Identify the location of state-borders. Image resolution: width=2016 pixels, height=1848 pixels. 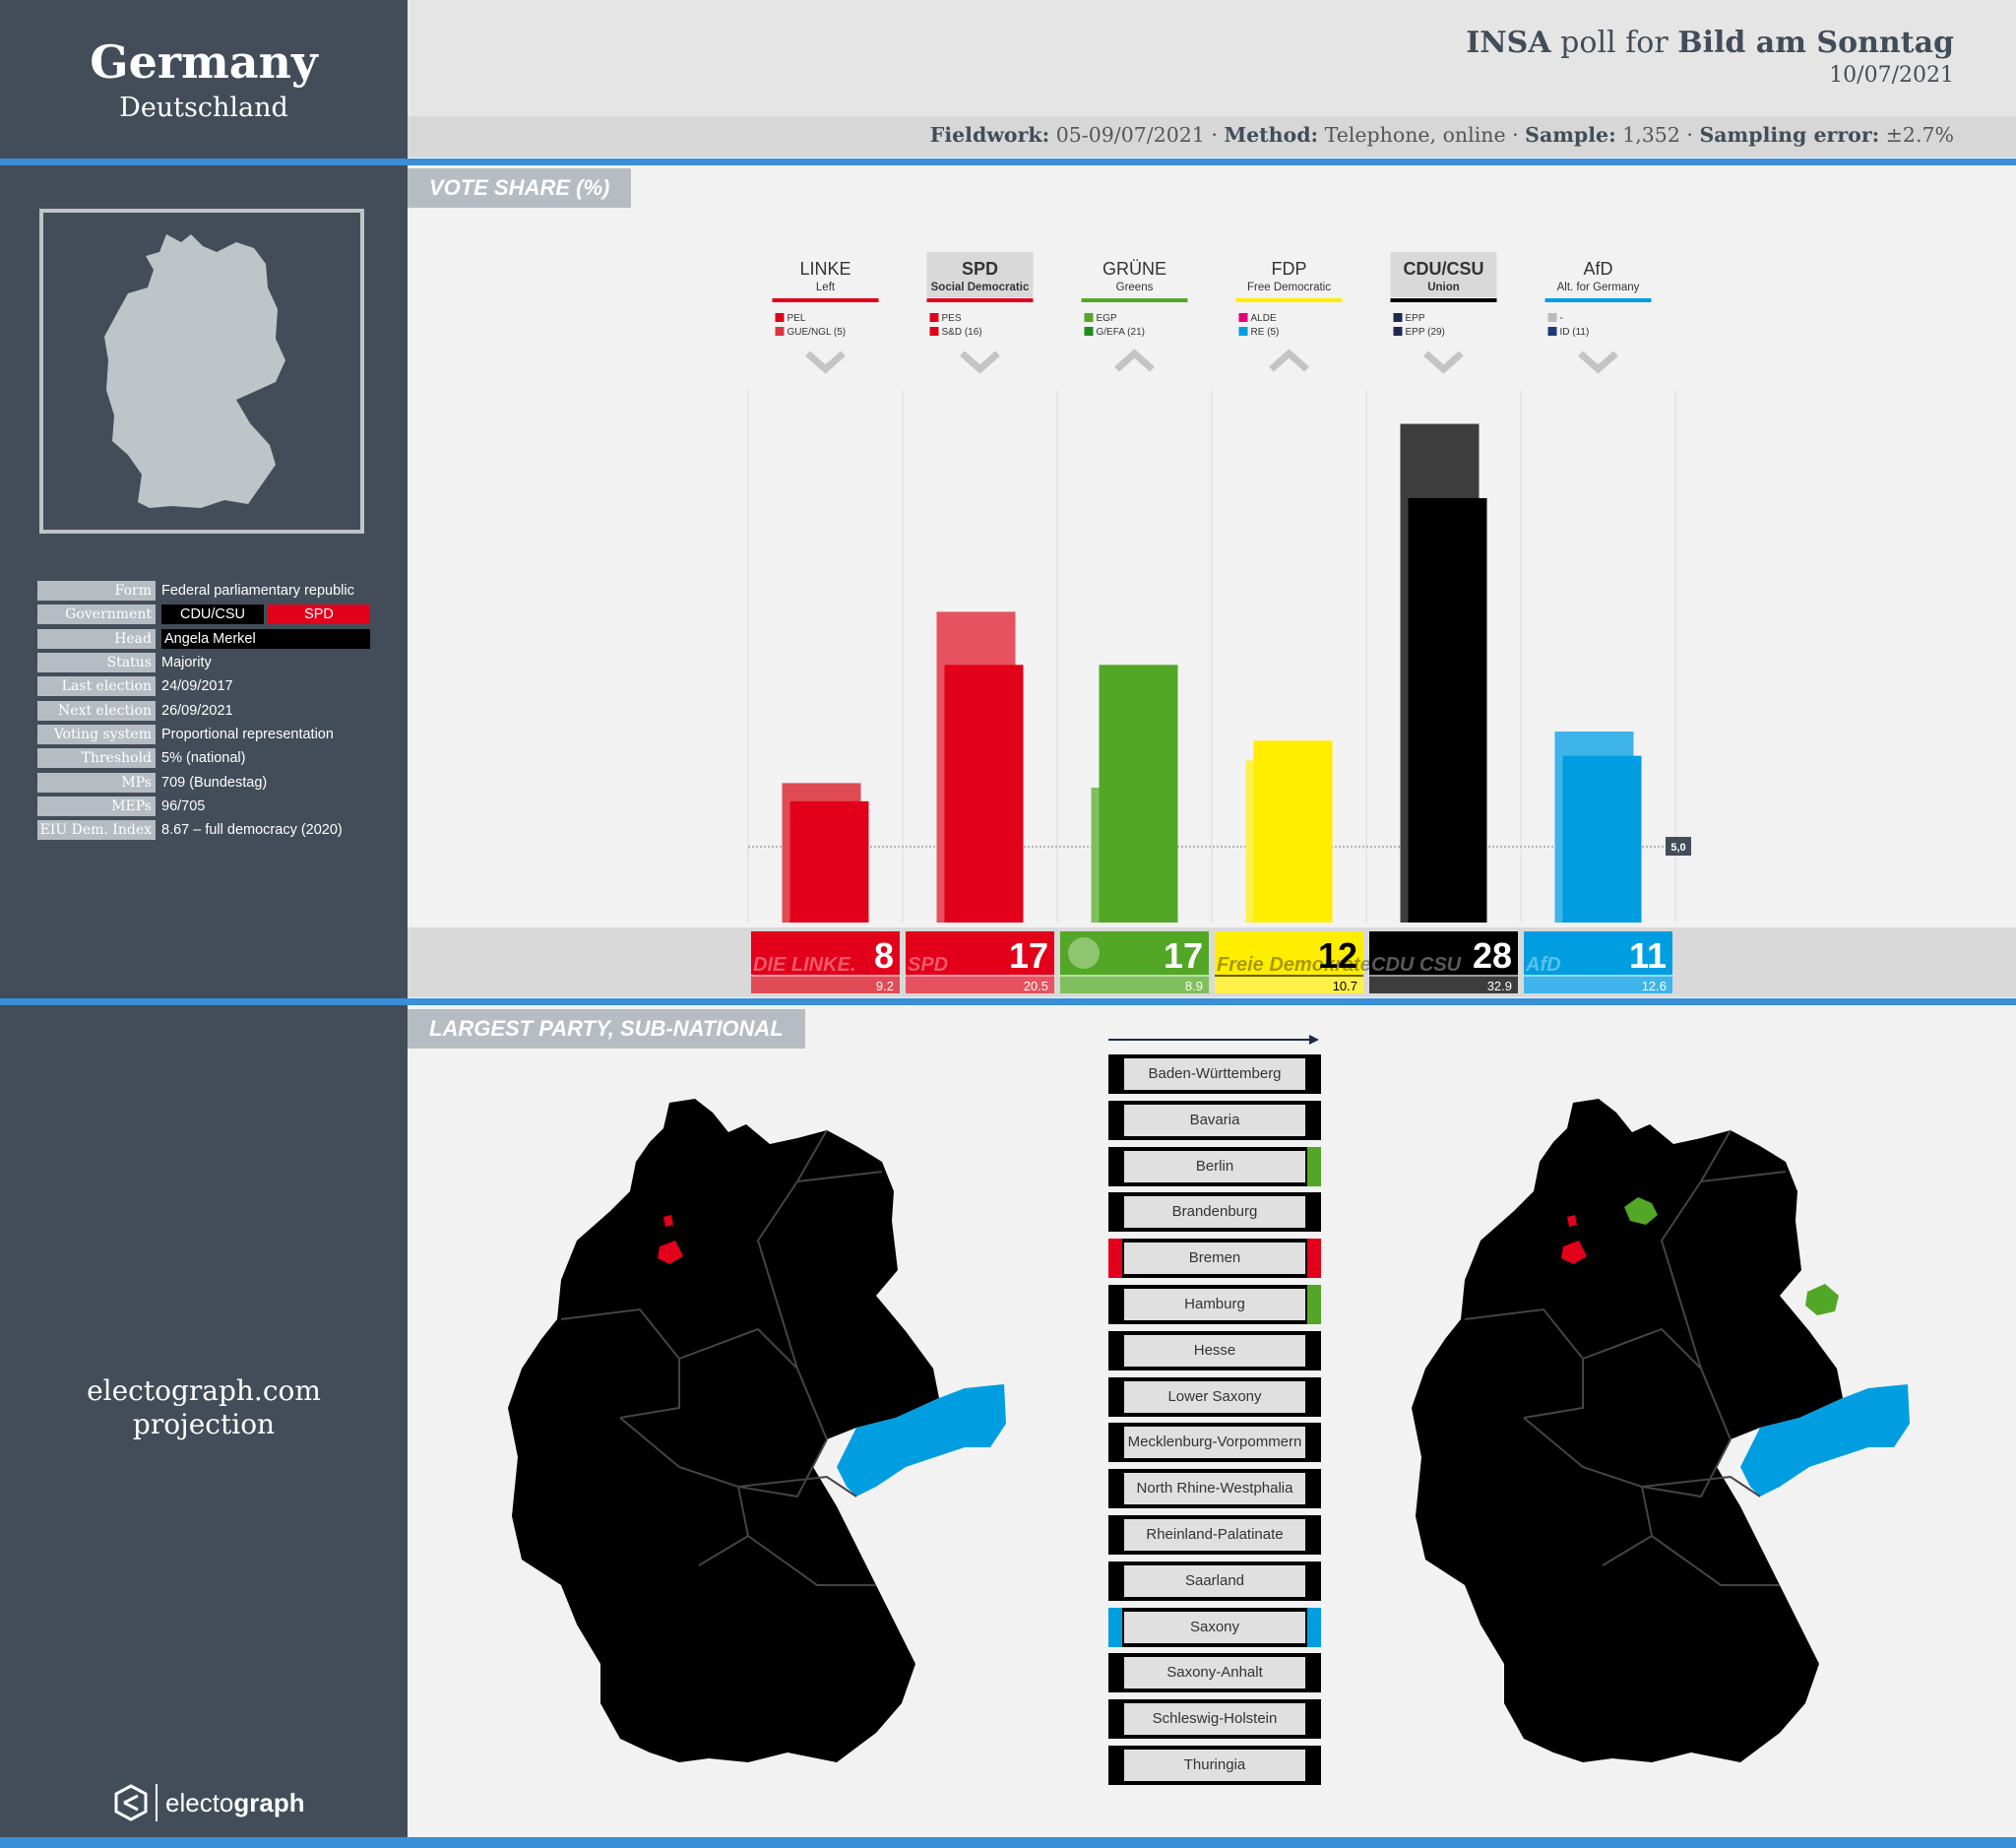
(721, 1357).